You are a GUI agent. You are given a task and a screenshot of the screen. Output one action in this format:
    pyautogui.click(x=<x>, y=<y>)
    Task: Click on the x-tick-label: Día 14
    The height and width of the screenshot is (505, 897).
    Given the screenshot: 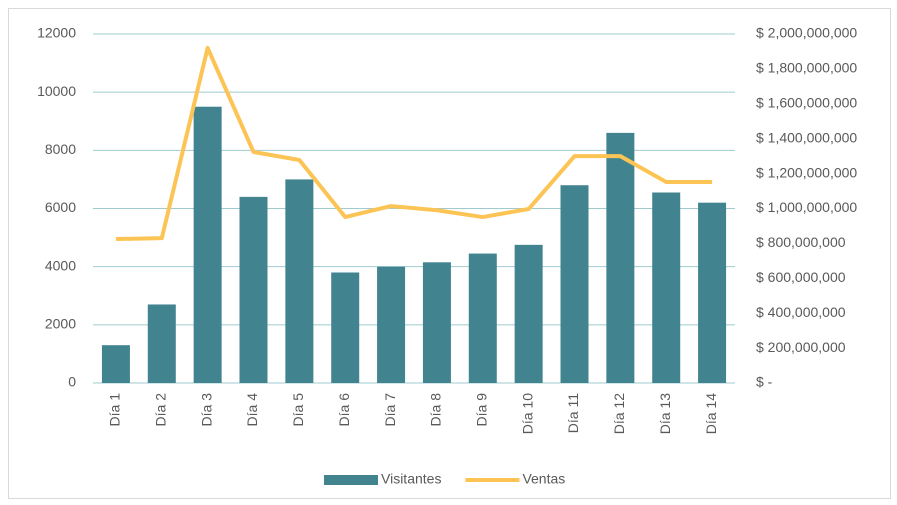 What is the action you would take?
    pyautogui.click(x=711, y=413)
    